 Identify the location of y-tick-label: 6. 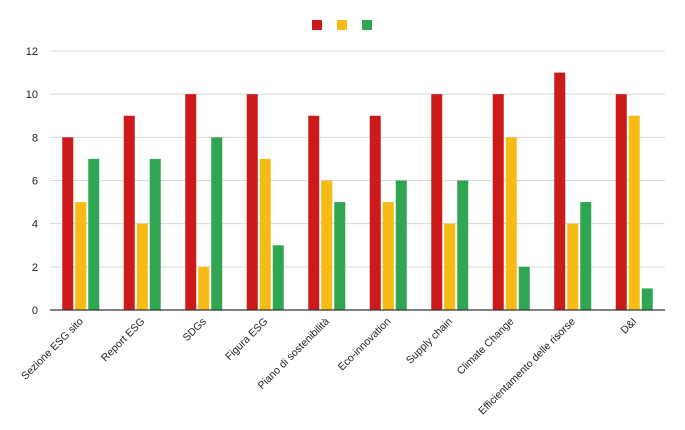
(35, 182).